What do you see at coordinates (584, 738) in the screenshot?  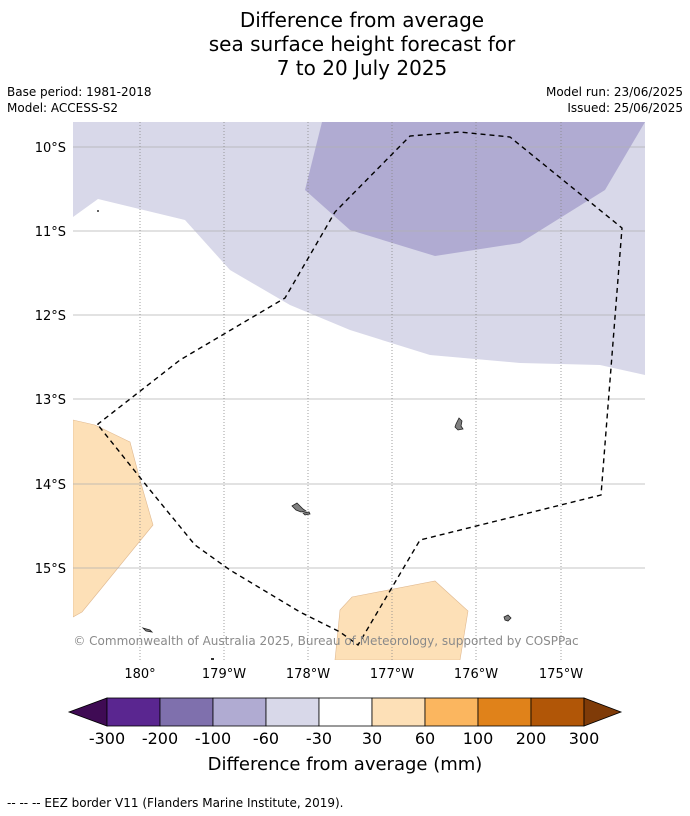 I see `colorbar-tick-label: 300` at bounding box center [584, 738].